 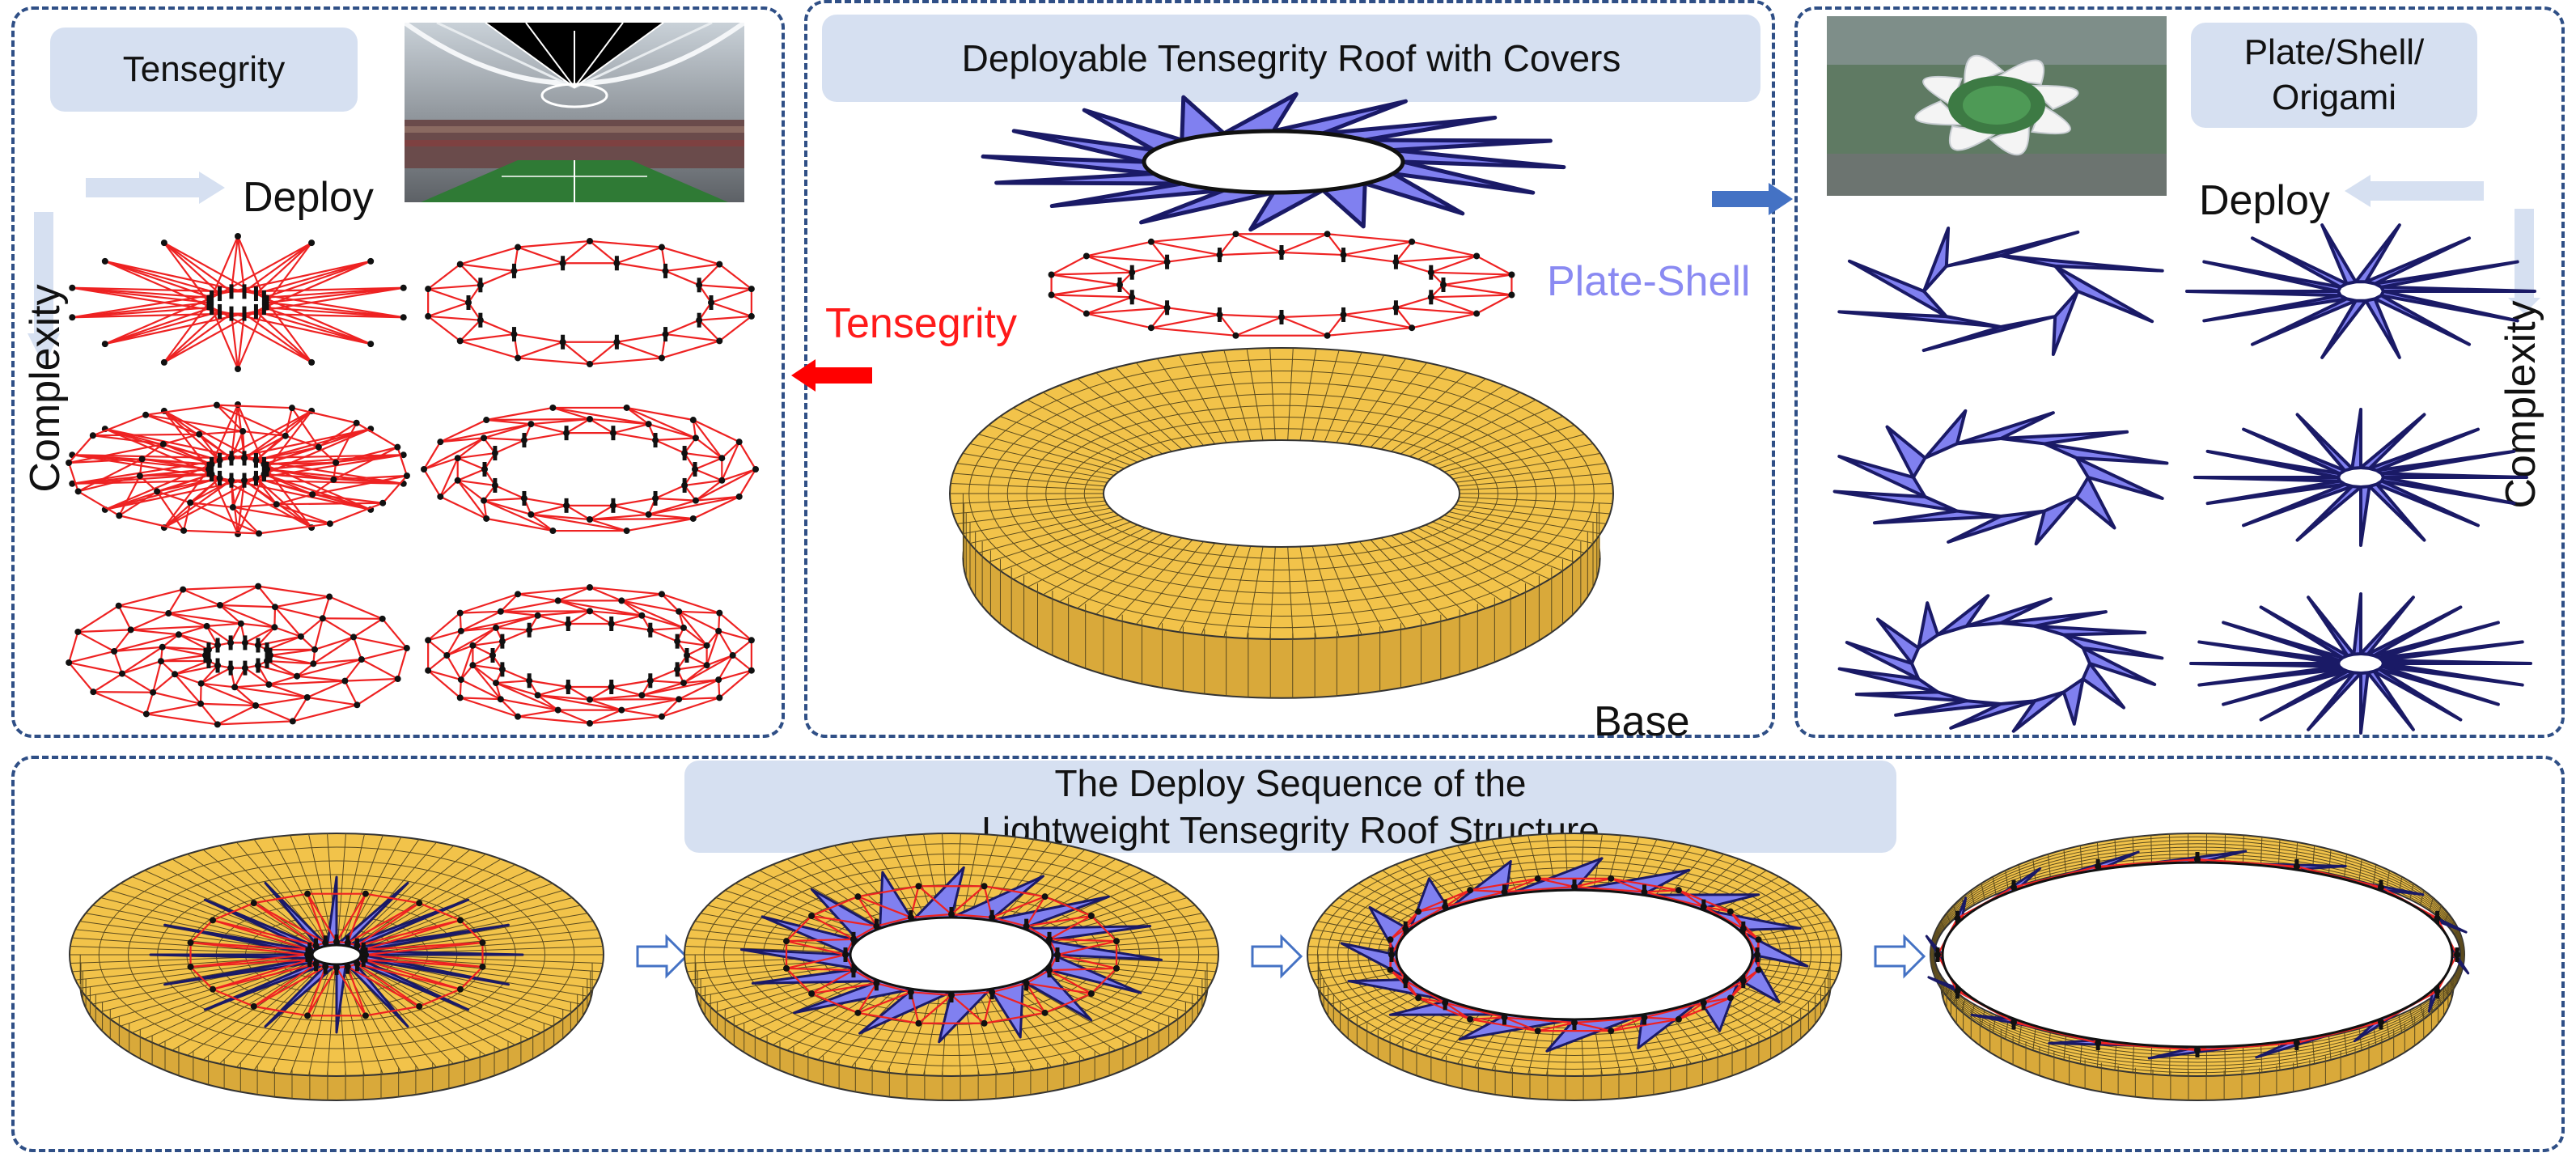 I want to click on tensegrity-title: Tensegrity, so click(x=204, y=70).